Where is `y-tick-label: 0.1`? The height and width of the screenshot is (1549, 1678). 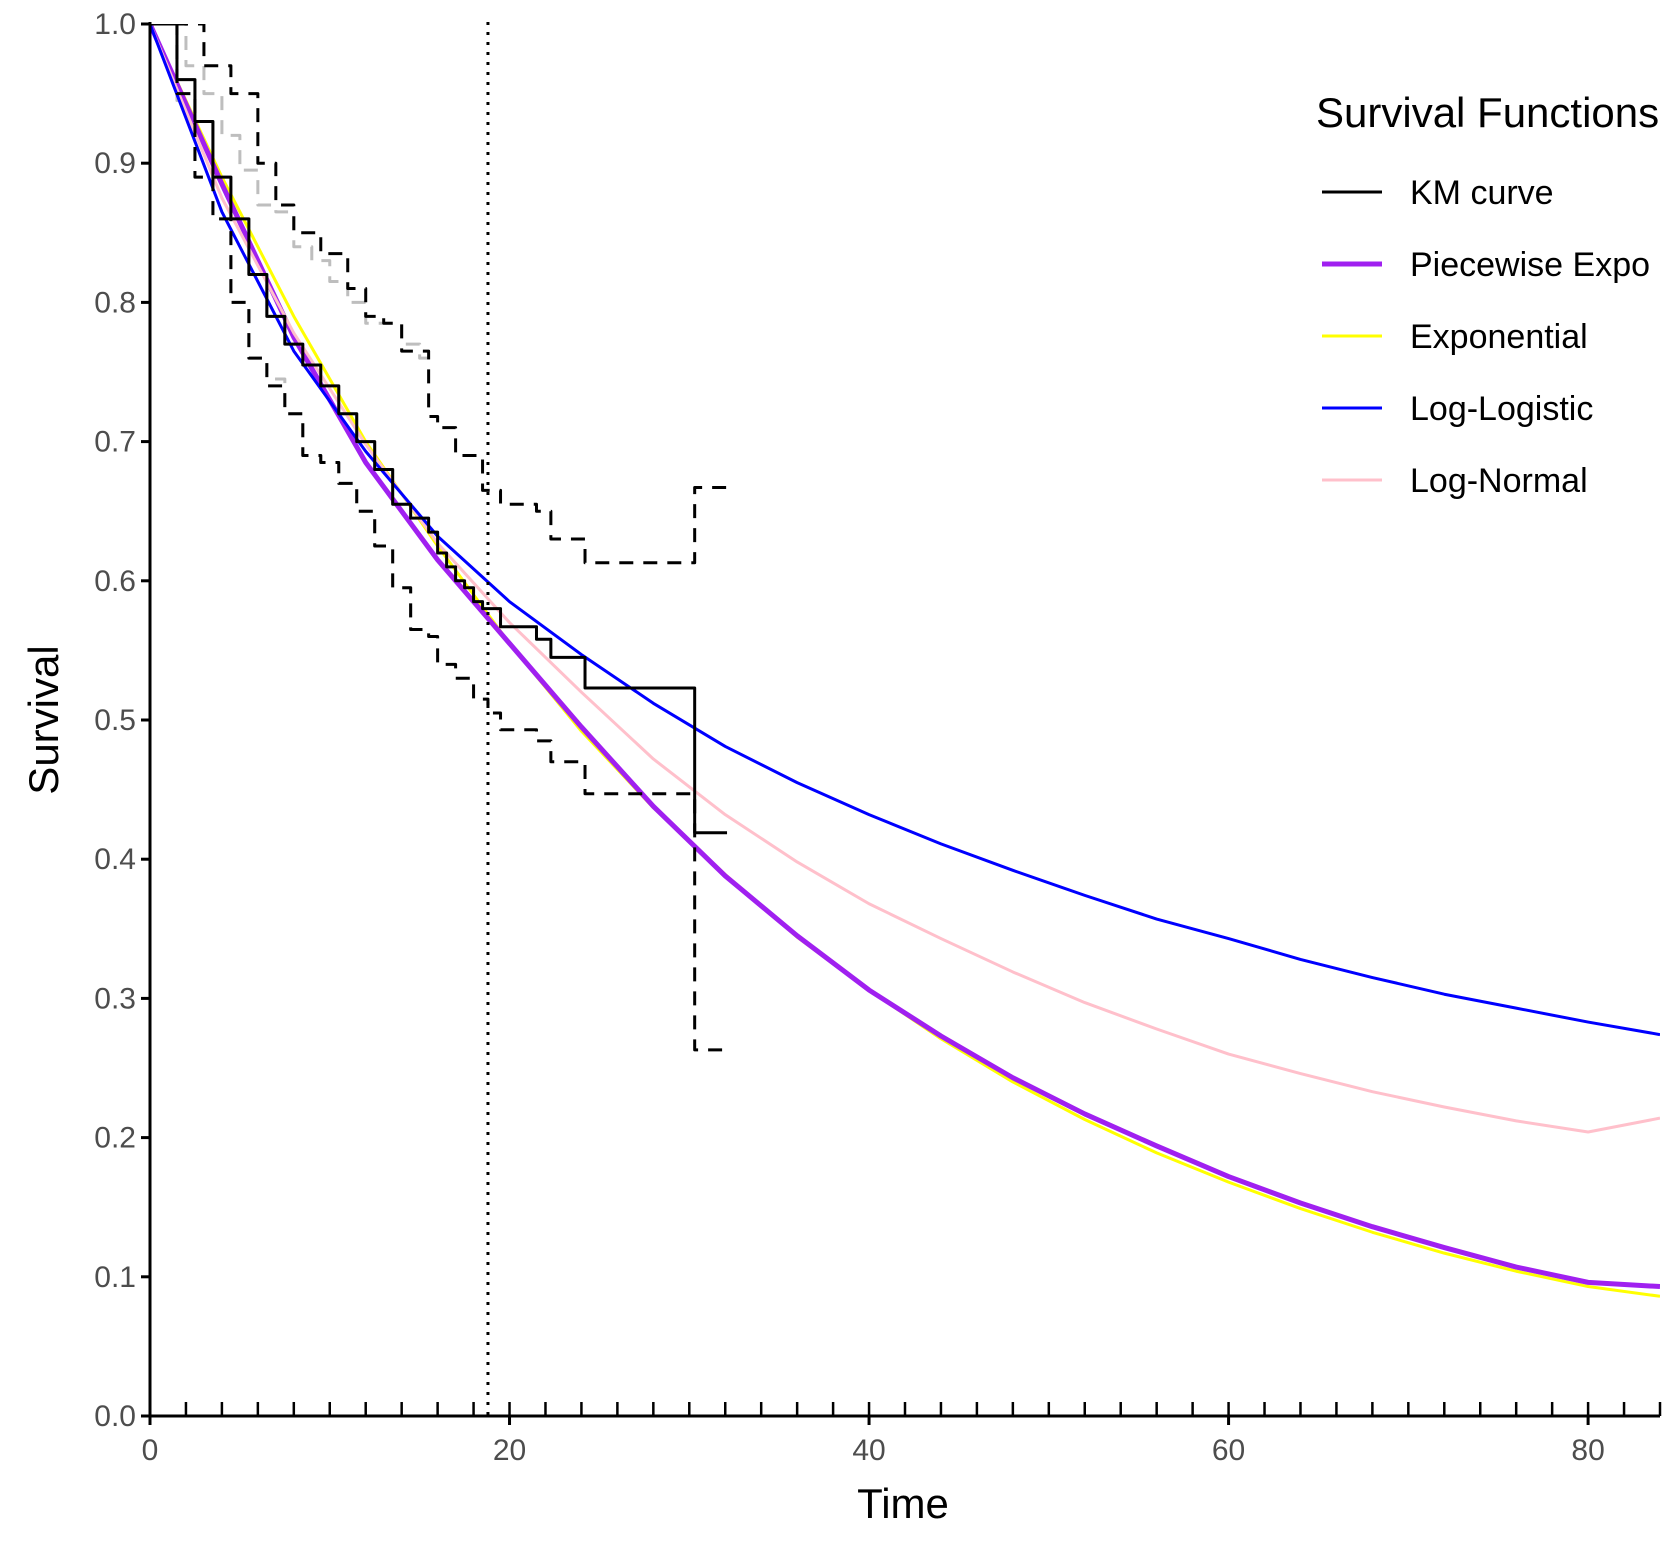
y-tick-label: 0.1 is located at coordinates (115, 1277).